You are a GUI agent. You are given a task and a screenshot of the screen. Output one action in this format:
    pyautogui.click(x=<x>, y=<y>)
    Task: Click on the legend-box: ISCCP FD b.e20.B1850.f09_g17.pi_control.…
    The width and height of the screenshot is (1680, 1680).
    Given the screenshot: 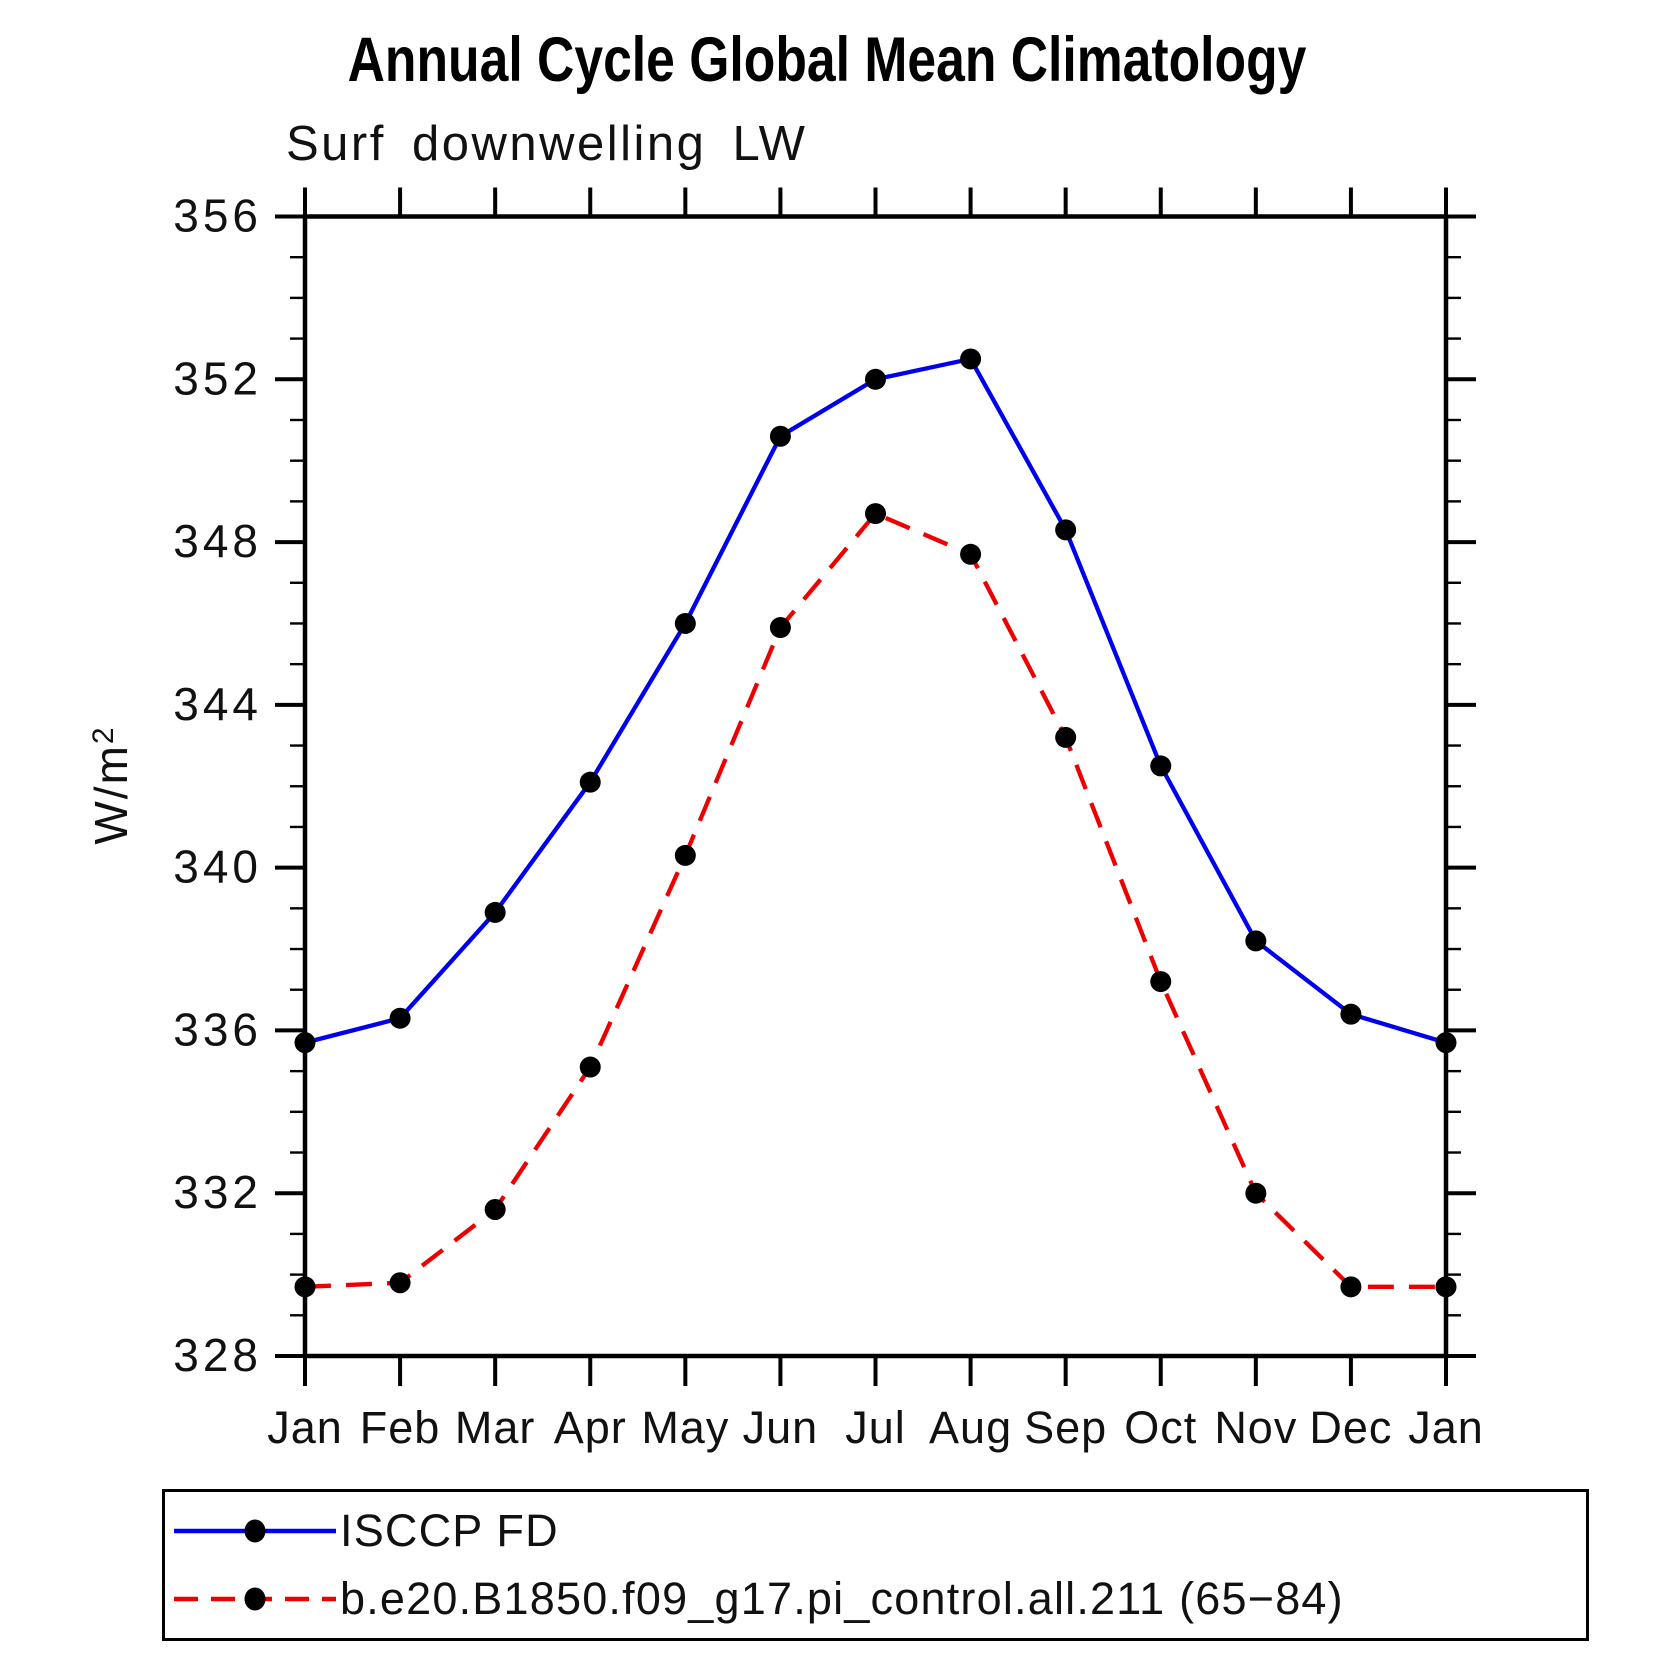 What is the action you would take?
    pyautogui.click(x=875, y=1565)
    